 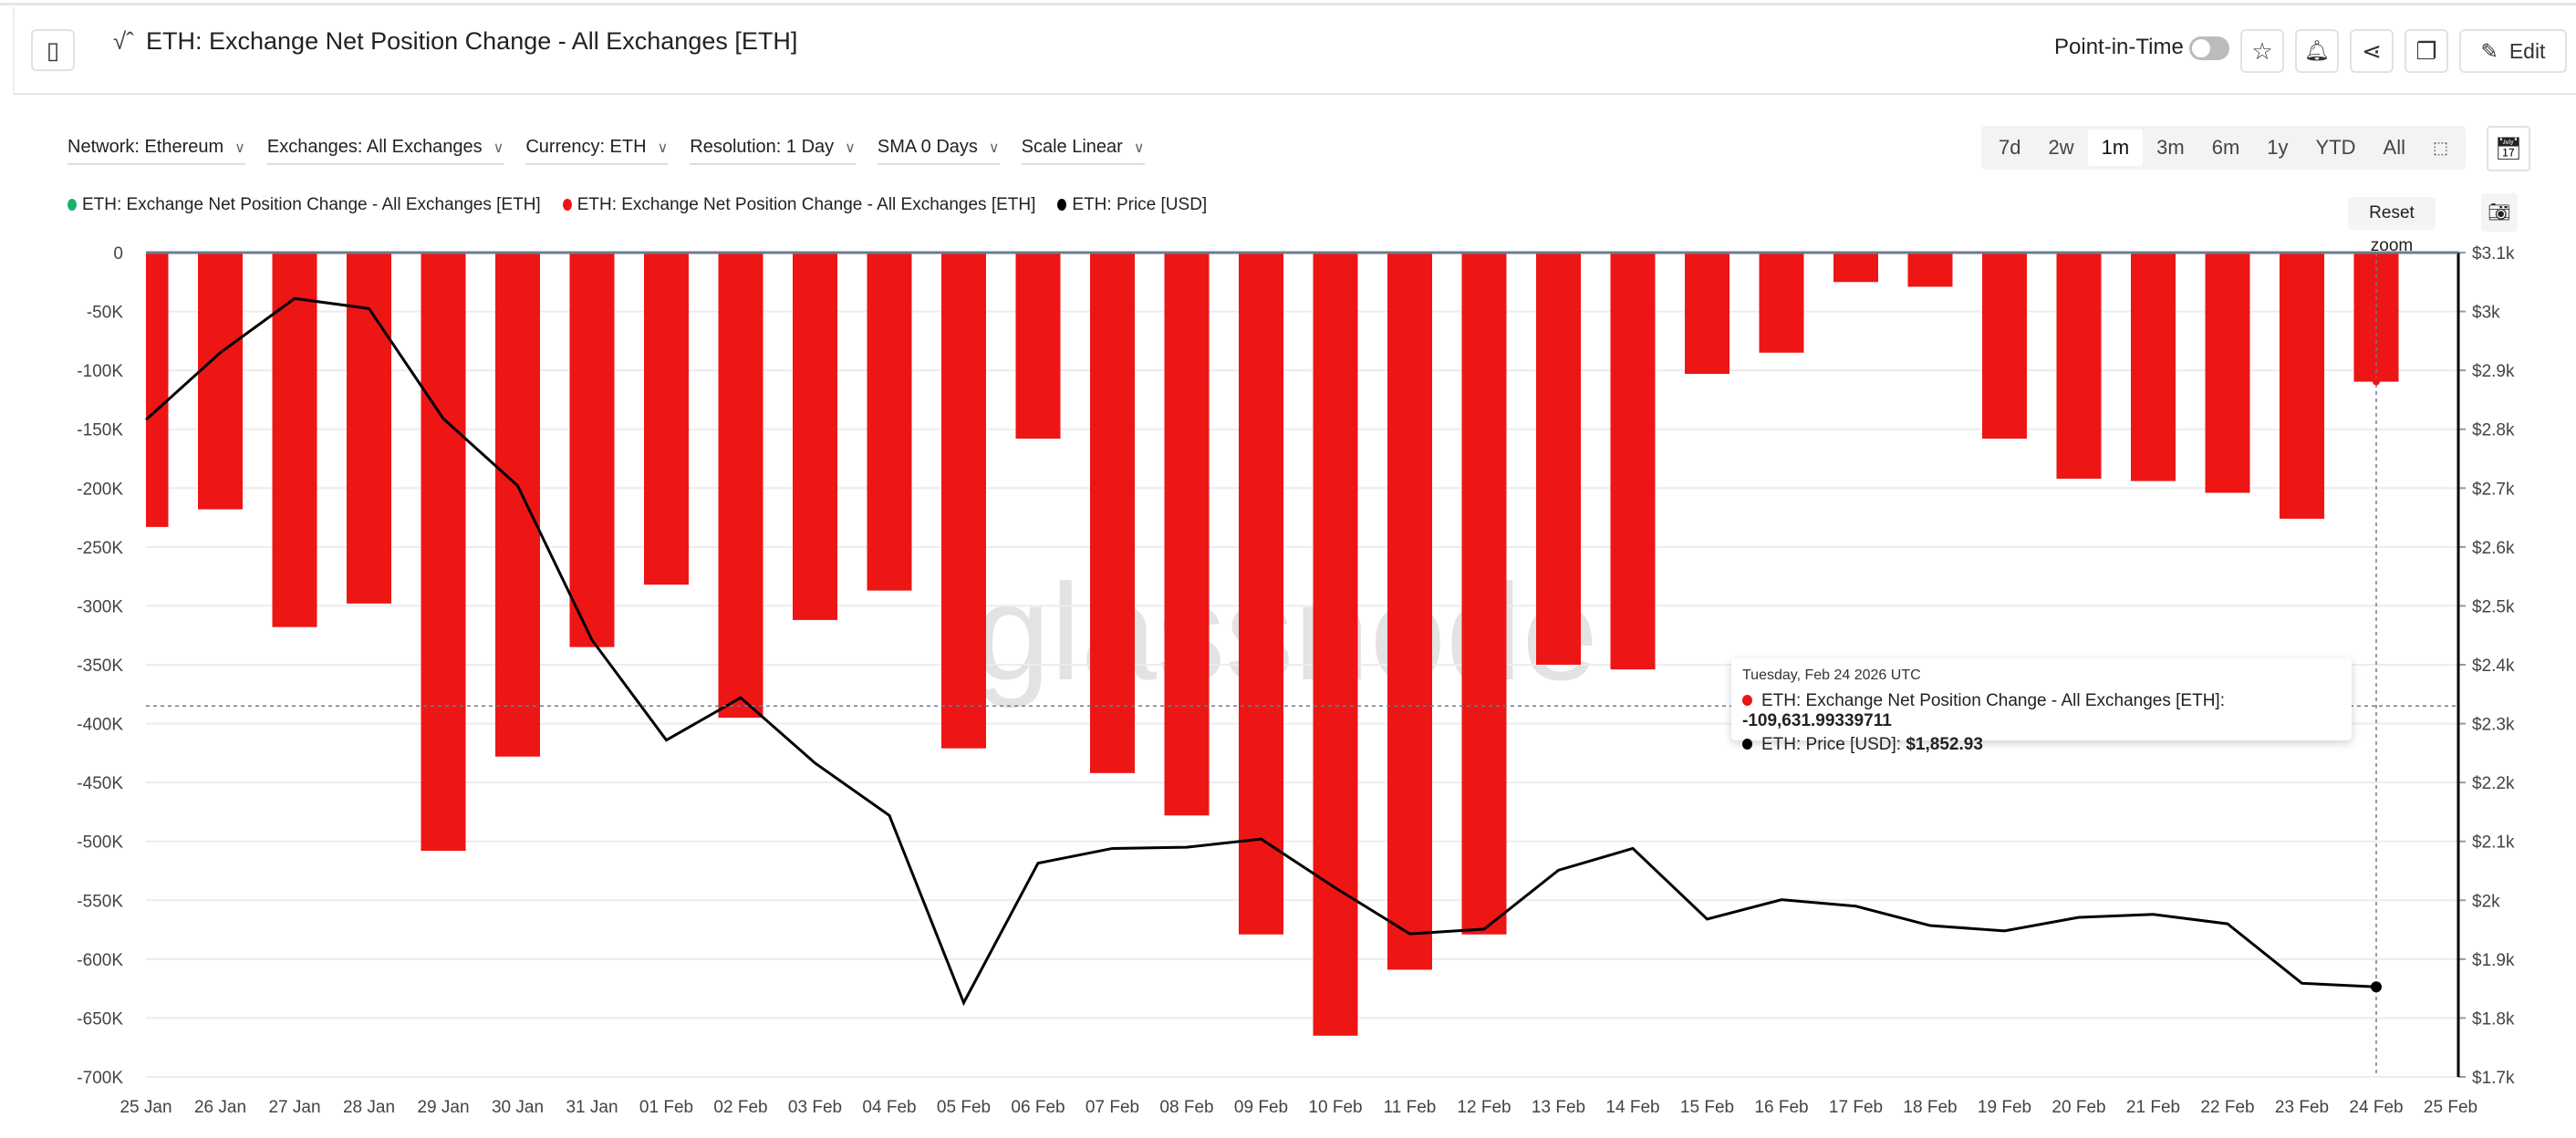 What do you see at coordinates (369, 1108) in the screenshot?
I see `x-tick-label: 28 Jan` at bounding box center [369, 1108].